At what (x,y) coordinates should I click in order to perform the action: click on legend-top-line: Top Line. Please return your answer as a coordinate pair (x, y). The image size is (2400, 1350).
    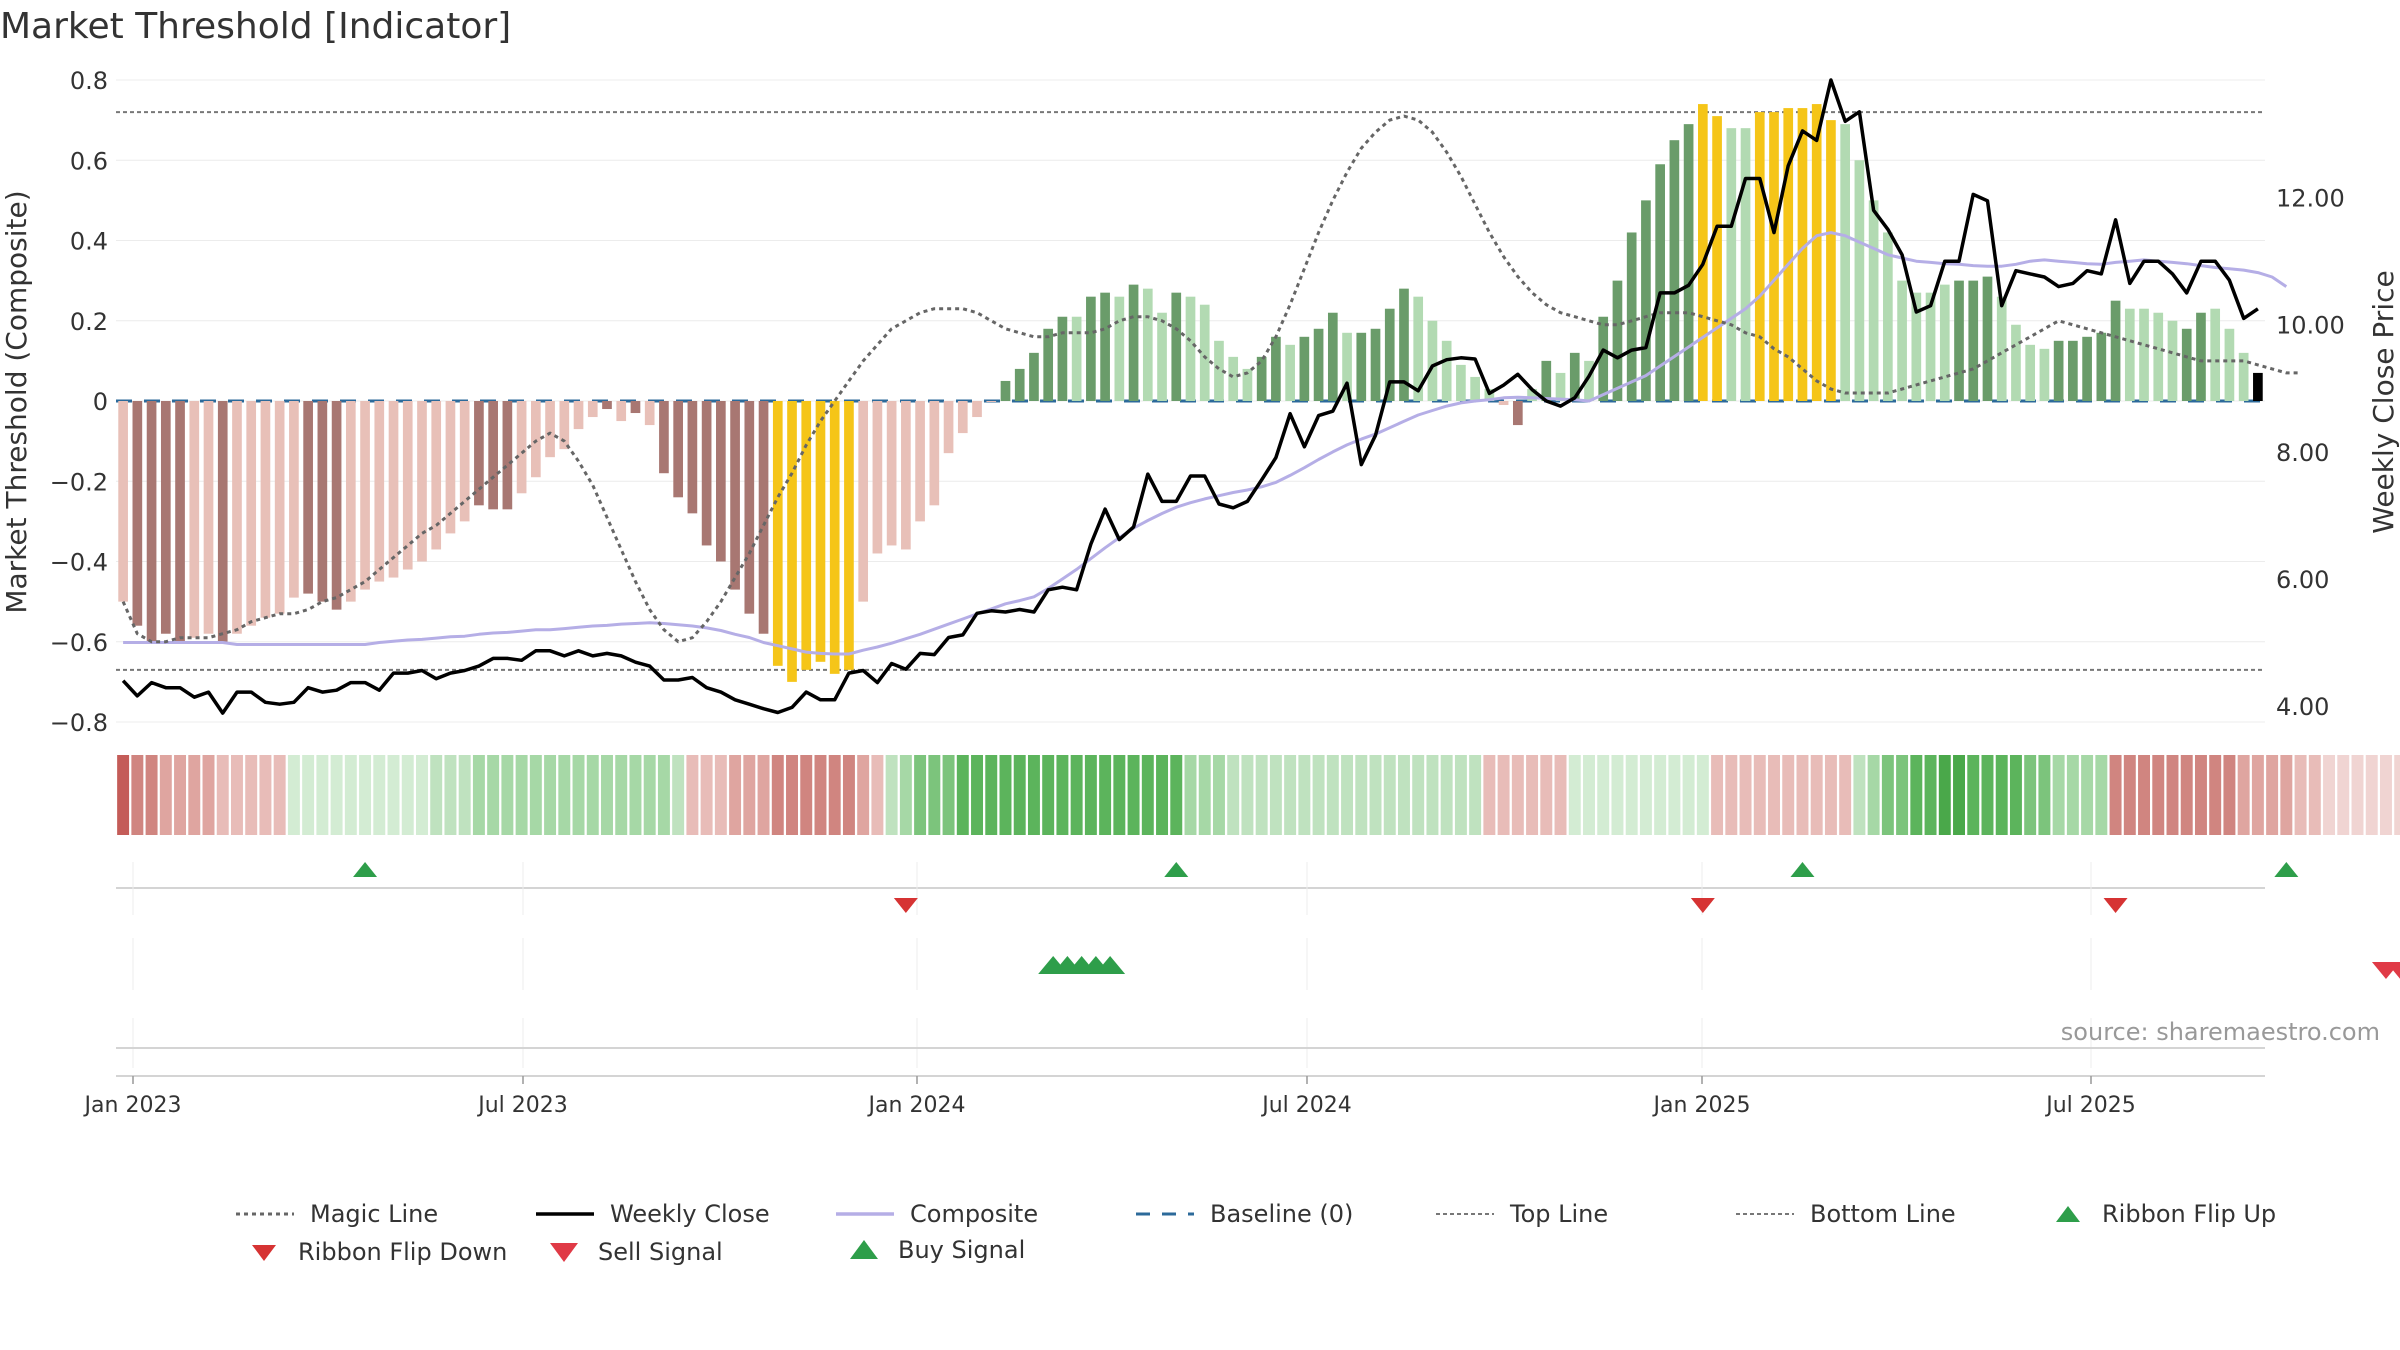
    Looking at the image, I should click on (1522, 1214).